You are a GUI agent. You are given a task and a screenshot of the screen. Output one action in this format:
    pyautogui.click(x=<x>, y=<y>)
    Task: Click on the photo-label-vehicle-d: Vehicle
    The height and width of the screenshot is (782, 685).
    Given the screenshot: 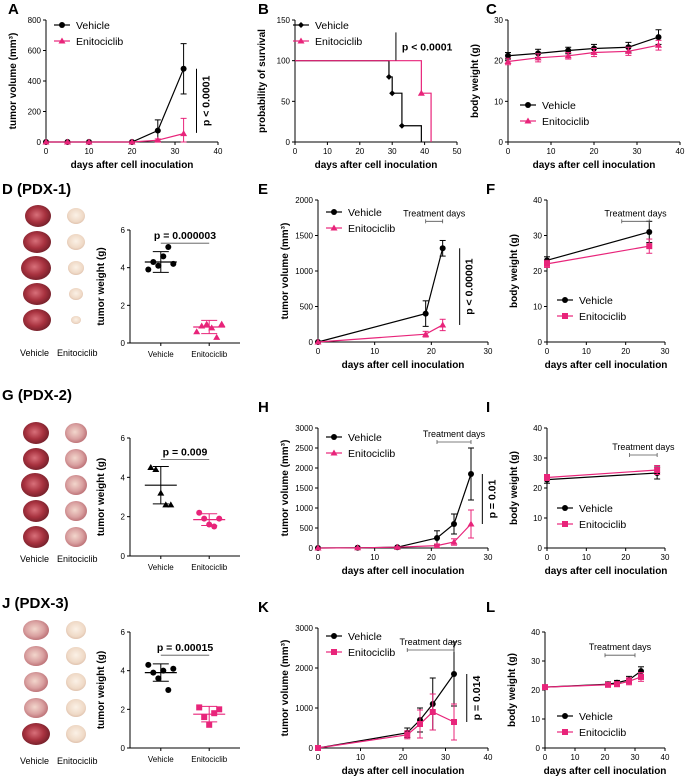 What is the action you would take?
    pyautogui.click(x=34, y=353)
    